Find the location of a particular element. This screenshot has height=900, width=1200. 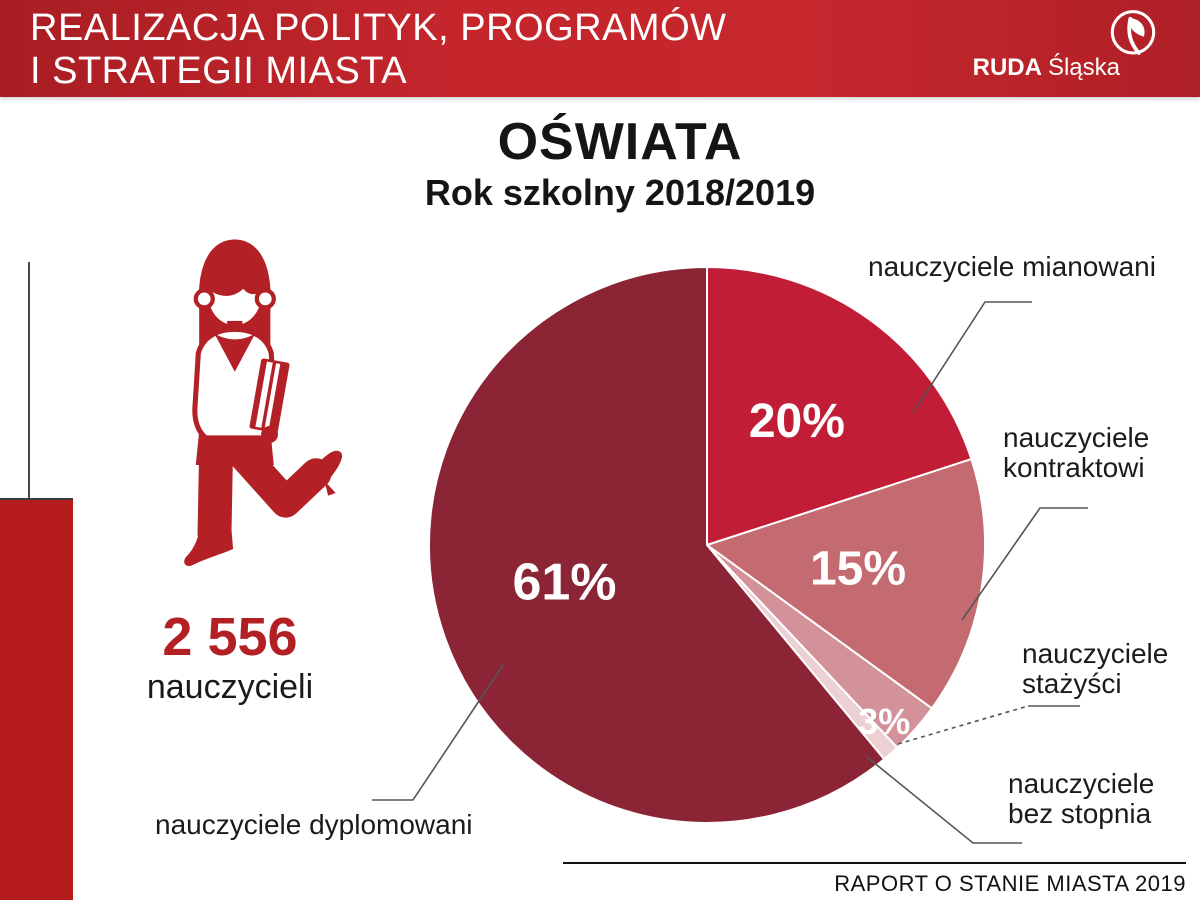

leader-line-bez-stopnia is located at coordinates (944, 800).